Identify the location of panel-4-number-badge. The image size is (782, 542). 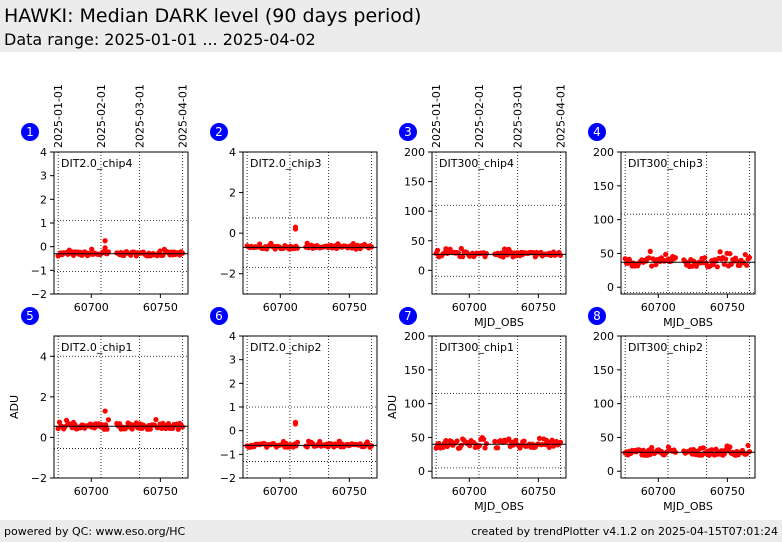
(597, 132).